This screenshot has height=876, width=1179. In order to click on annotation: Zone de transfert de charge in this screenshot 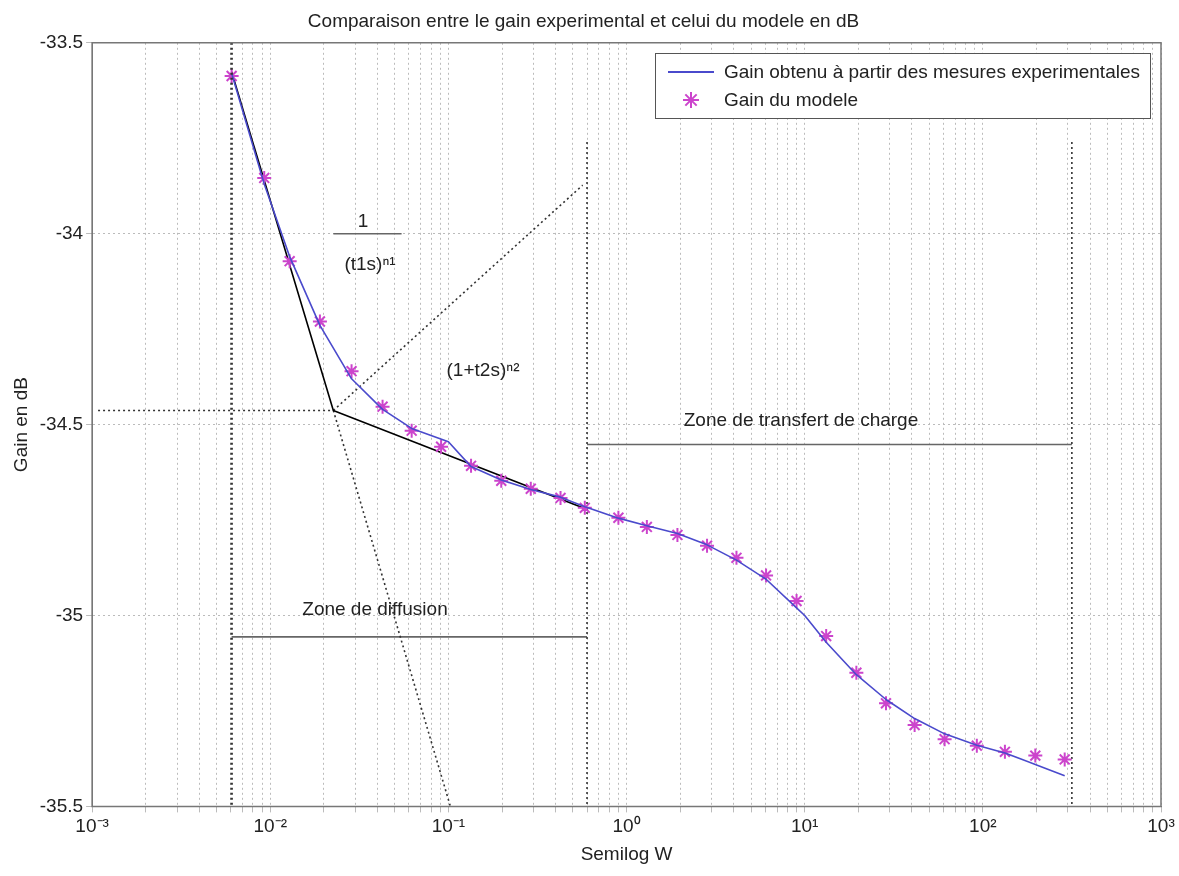, I will do `click(801, 420)`.